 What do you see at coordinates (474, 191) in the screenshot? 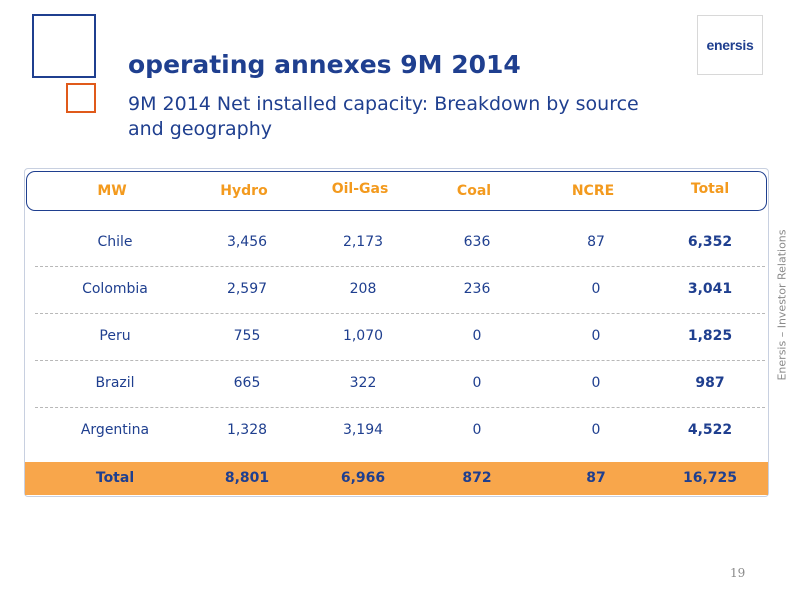
I see `column-header-coal: Coal` at bounding box center [474, 191].